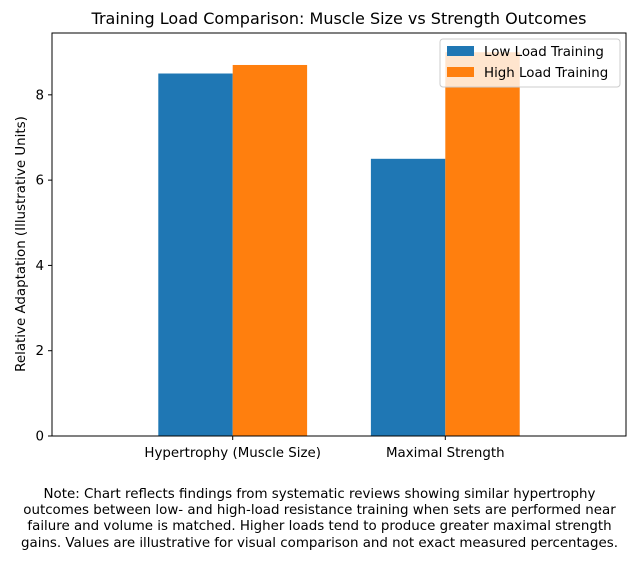 Image resolution: width=639 pixels, height=562 pixels. I want to click on legend-label: High Load Training, so click(546, 73).